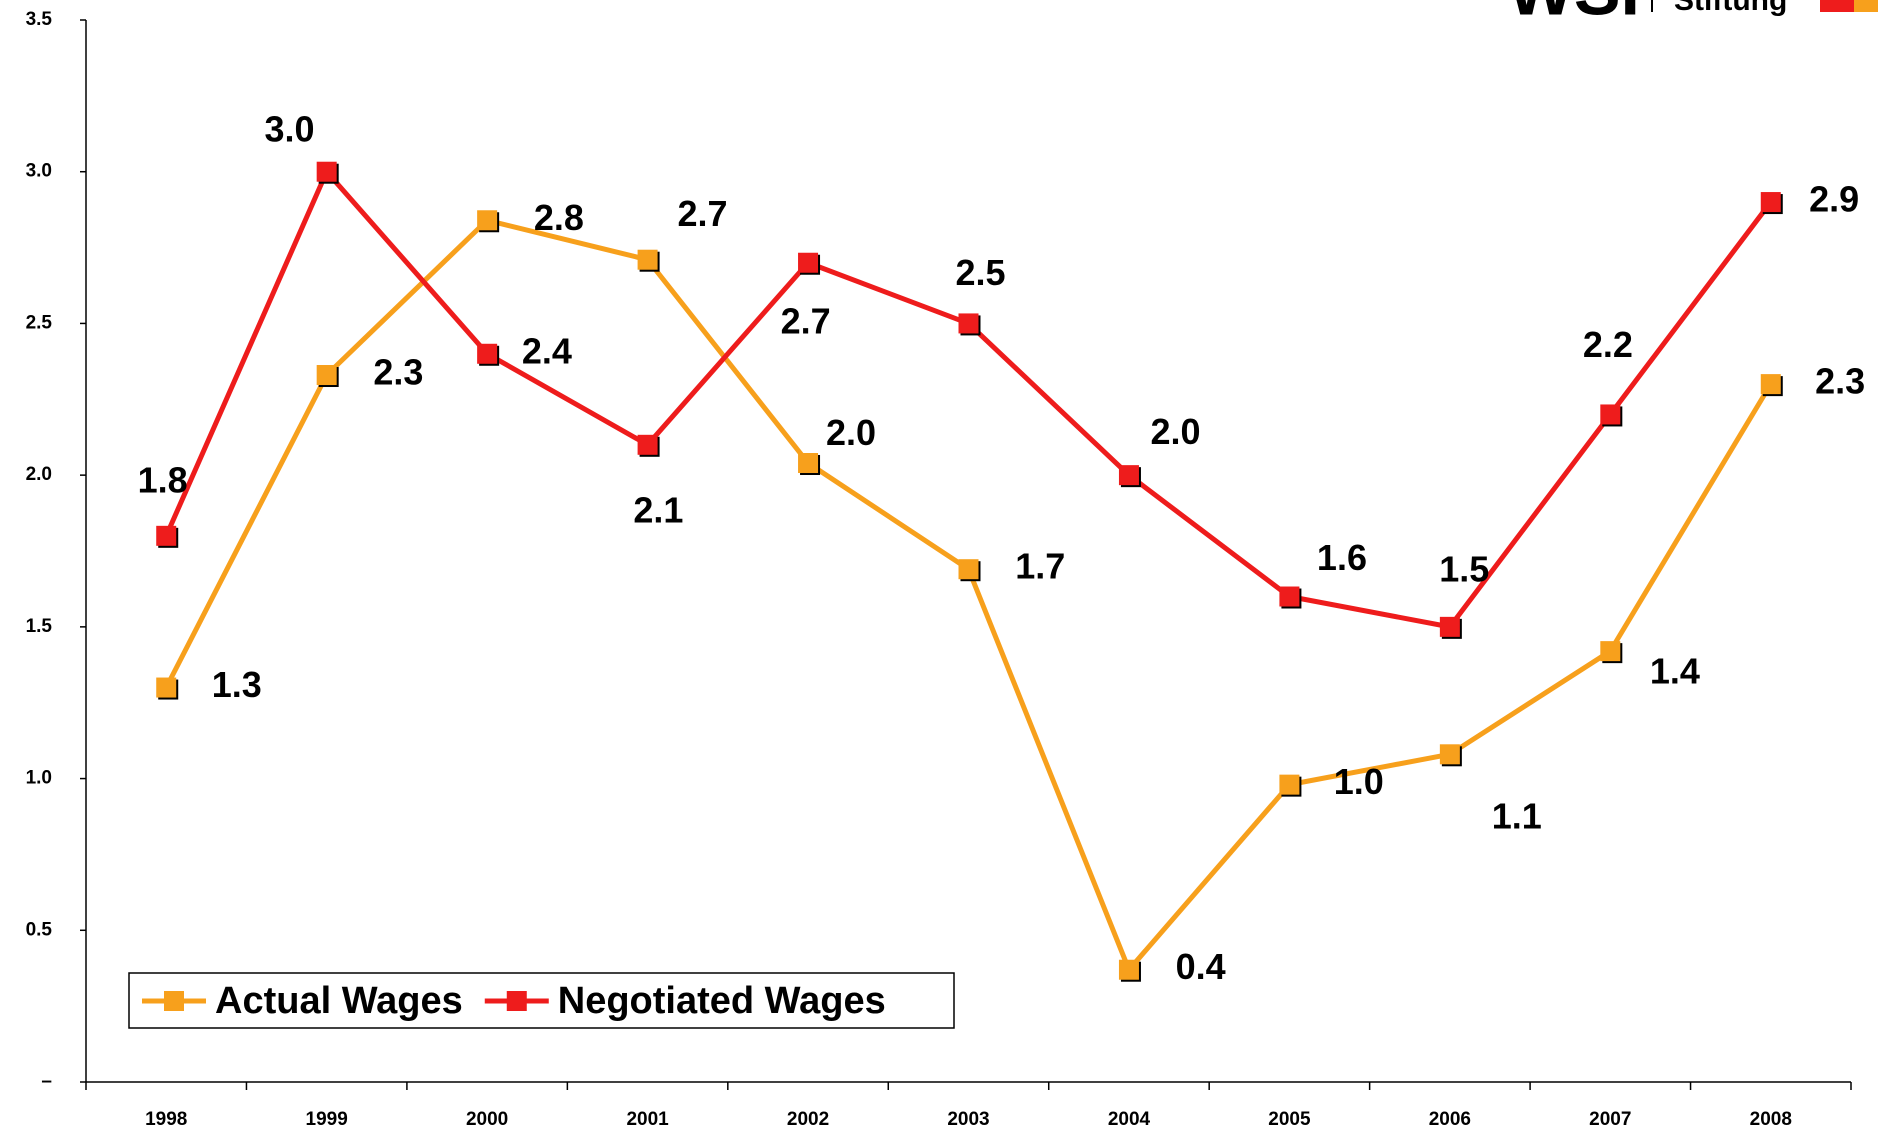 This screenshot has width=1878, height=1134. I want to click on x-tick-label: 2001, so click(647, 1119).